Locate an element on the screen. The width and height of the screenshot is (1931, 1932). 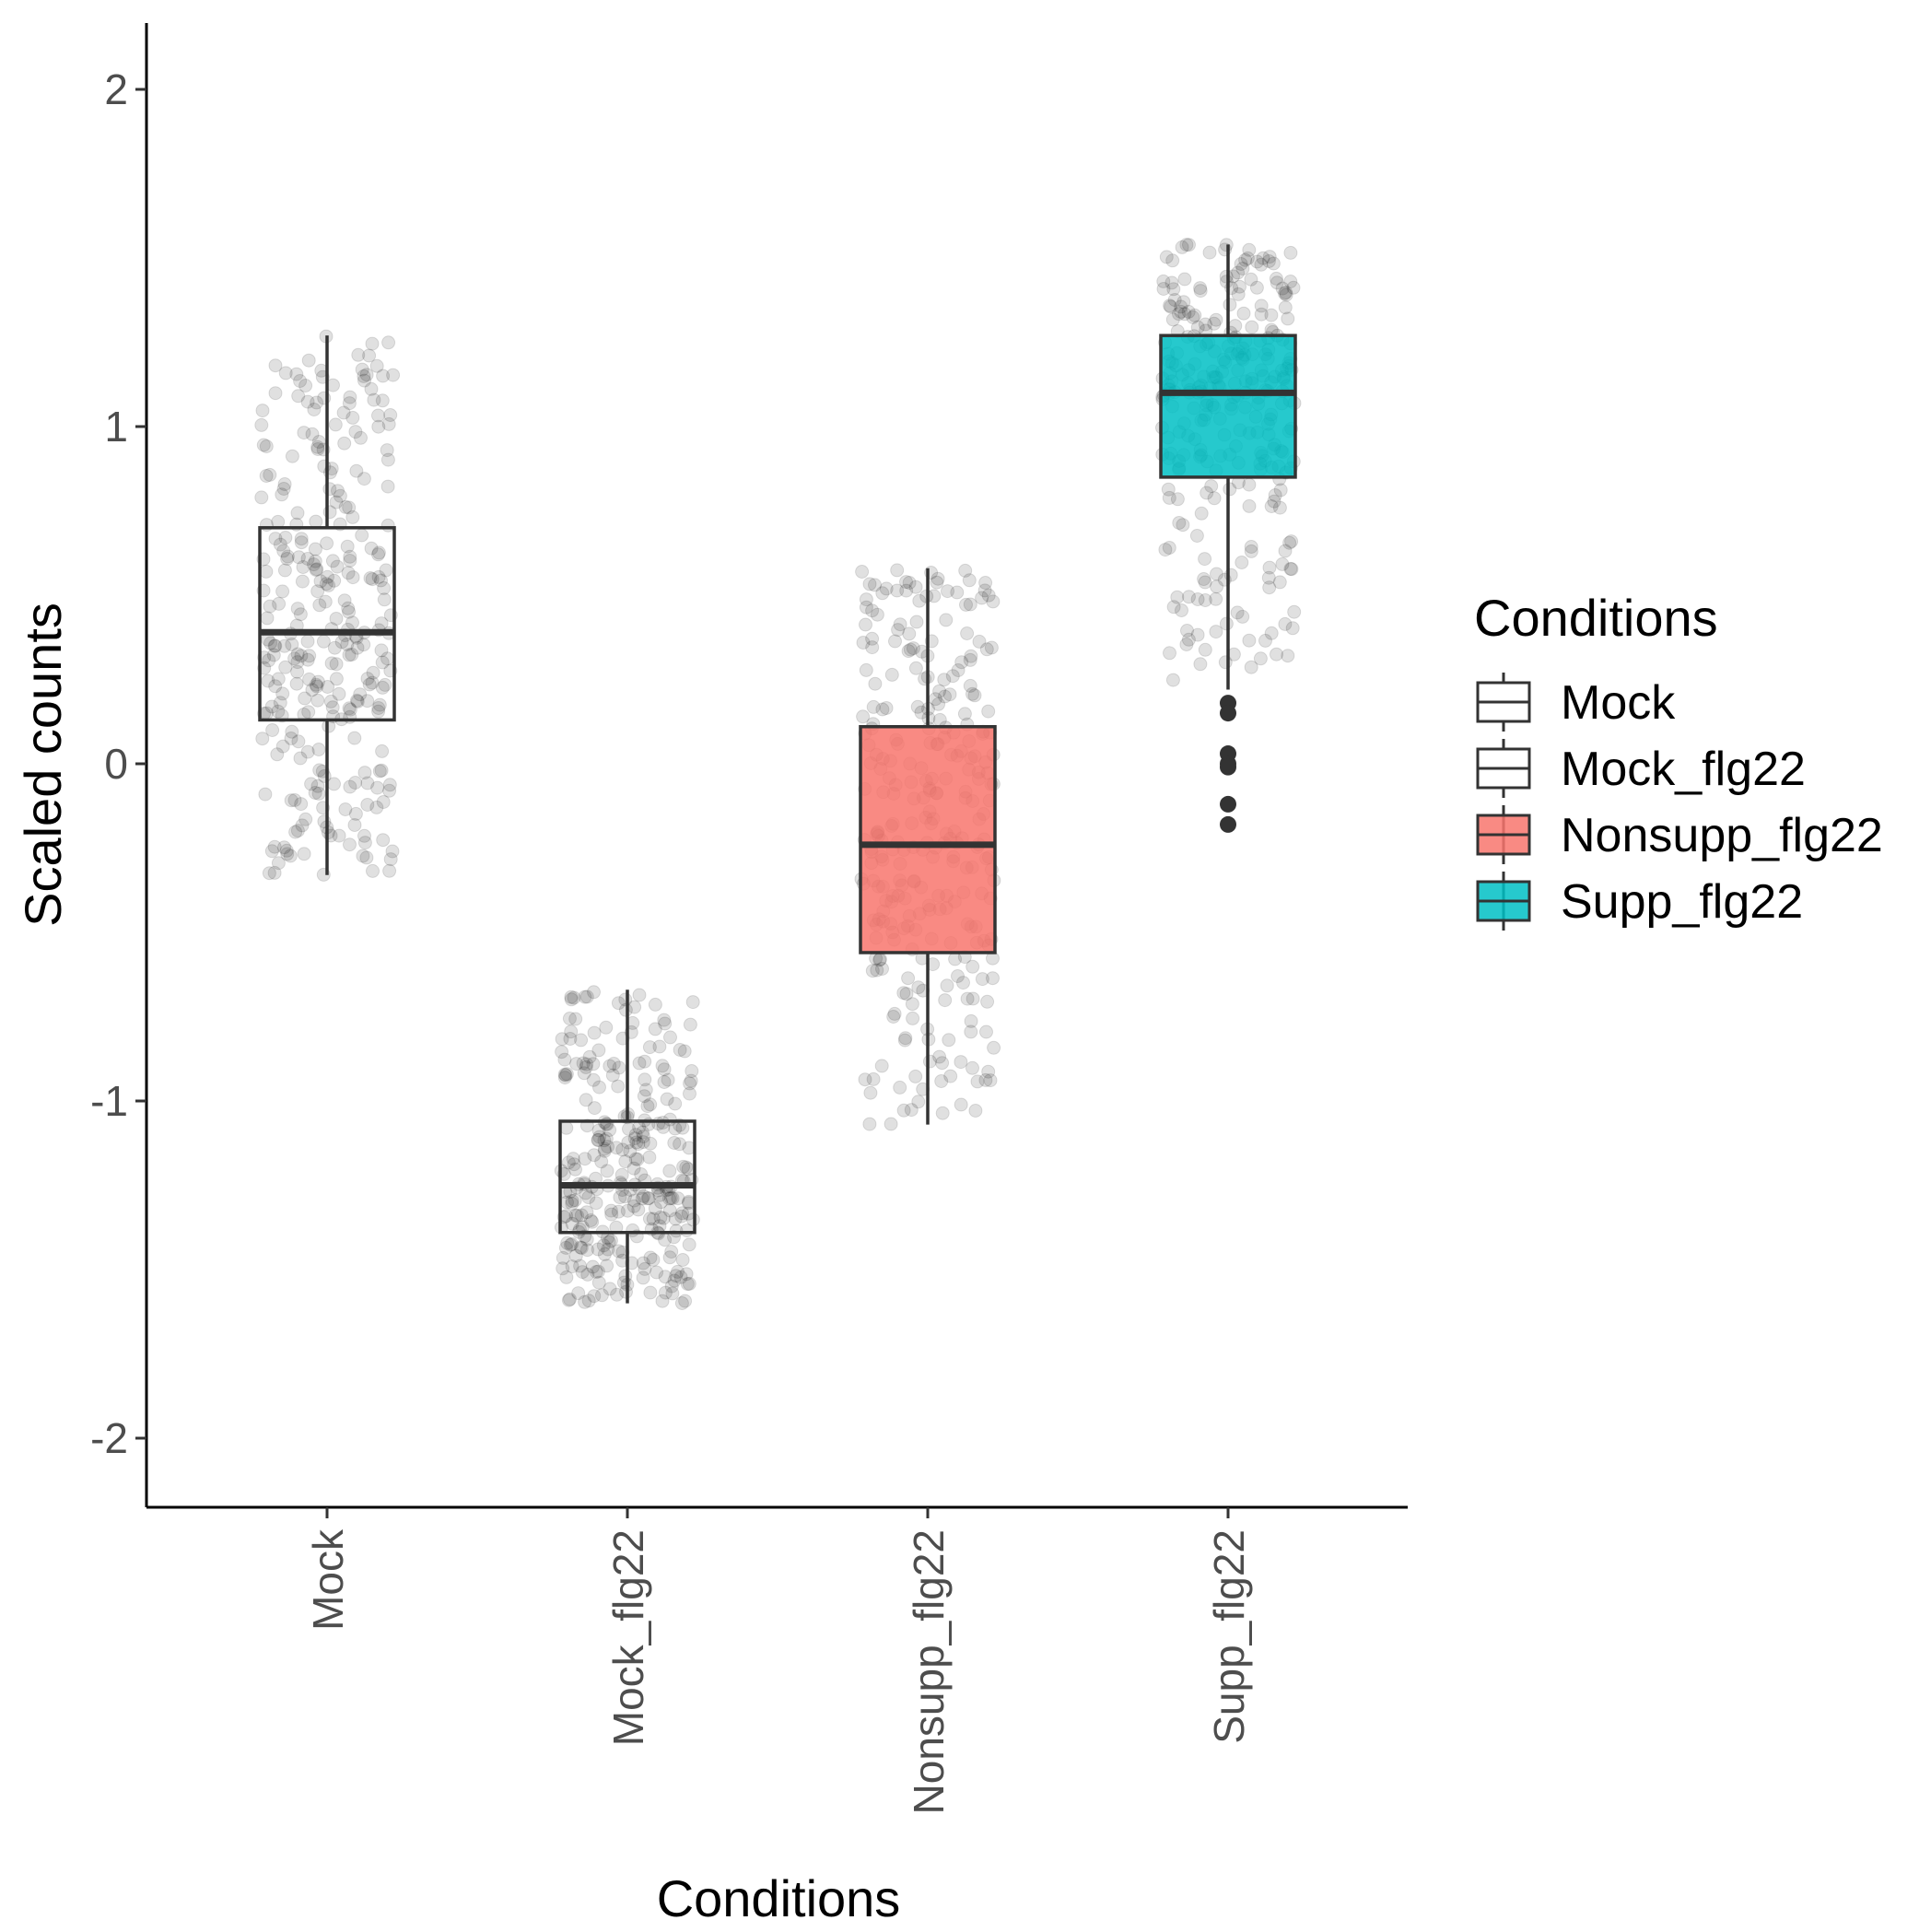
box-Nonsupp_flg22 is located at coordinates (928, 846).